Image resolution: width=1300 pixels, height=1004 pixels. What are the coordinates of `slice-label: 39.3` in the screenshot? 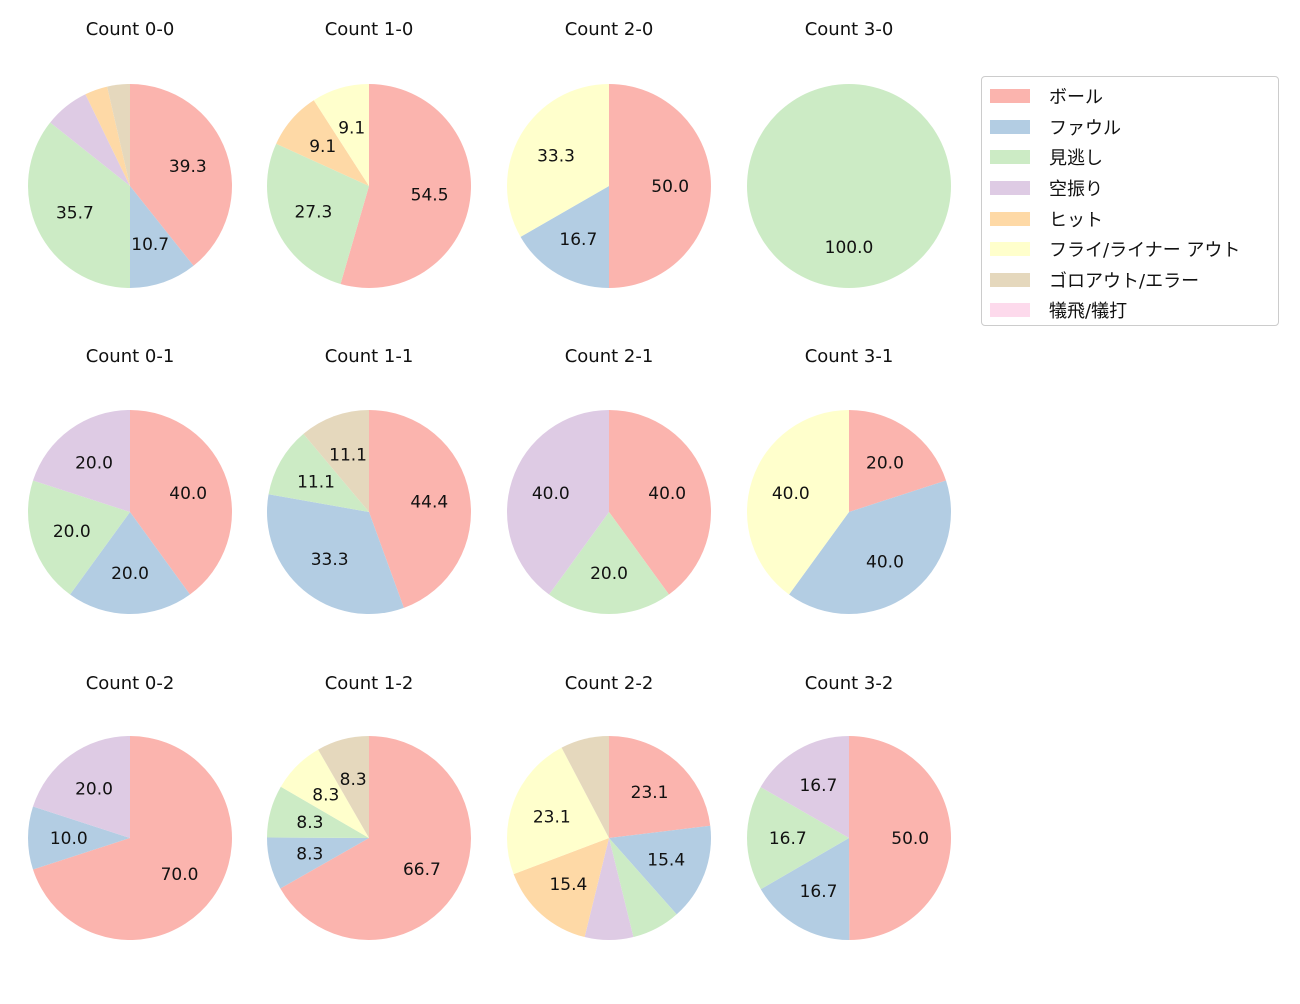 It's located at (188, 167).